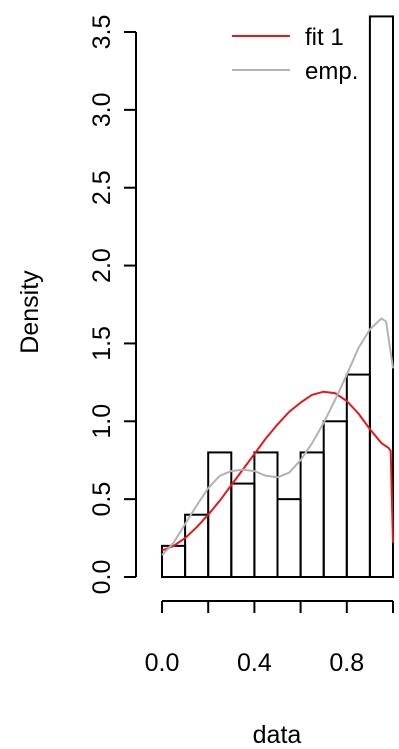 The width and height of the screenshot is (399, 749). Describe the element at coordinates (331, 71) in the screenshot. I see `legend-label: emp.` at that location.